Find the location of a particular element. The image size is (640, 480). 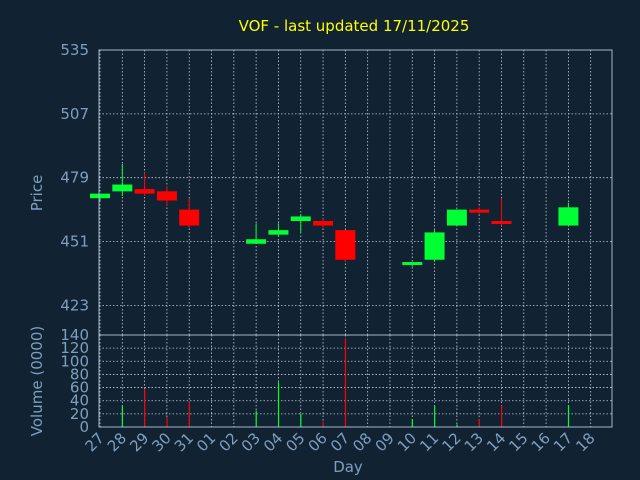

volume-tick-label: 60 is located at coordinates (79, 388).